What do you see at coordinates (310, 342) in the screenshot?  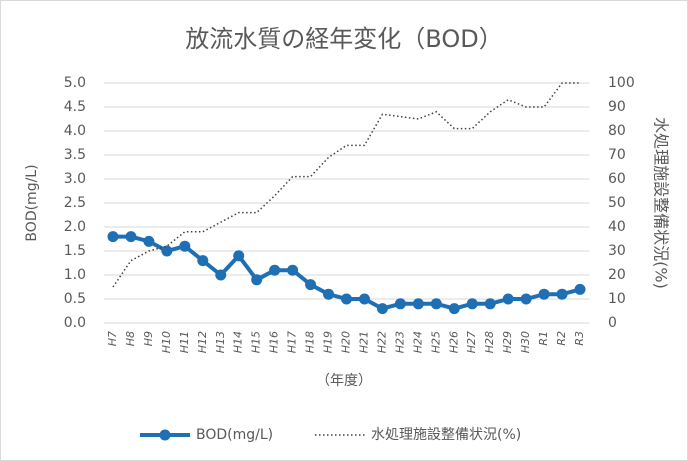 I see `x-tick-label: H18` at bounding box center [310, 342].